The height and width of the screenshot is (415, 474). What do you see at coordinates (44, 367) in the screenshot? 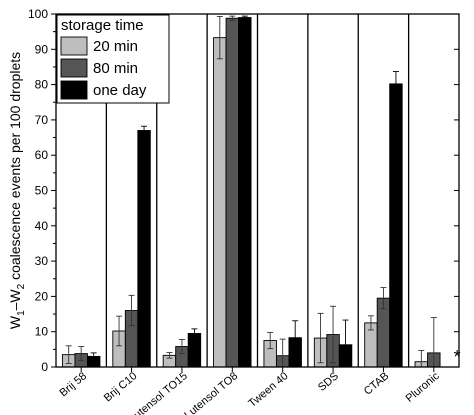
I see `y-tick-label-0: 0` at bounding box center [44, 367].